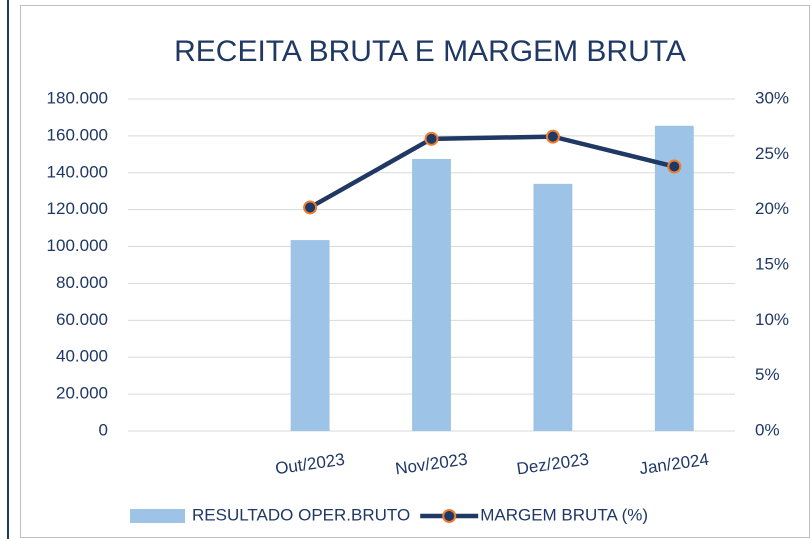 The width and height of the screenshot is (811, 539). What do you see at coordinates (77, 97) in the screenshot?
I see `y-tick-label: 180.000` at bounding box center [77, 97].